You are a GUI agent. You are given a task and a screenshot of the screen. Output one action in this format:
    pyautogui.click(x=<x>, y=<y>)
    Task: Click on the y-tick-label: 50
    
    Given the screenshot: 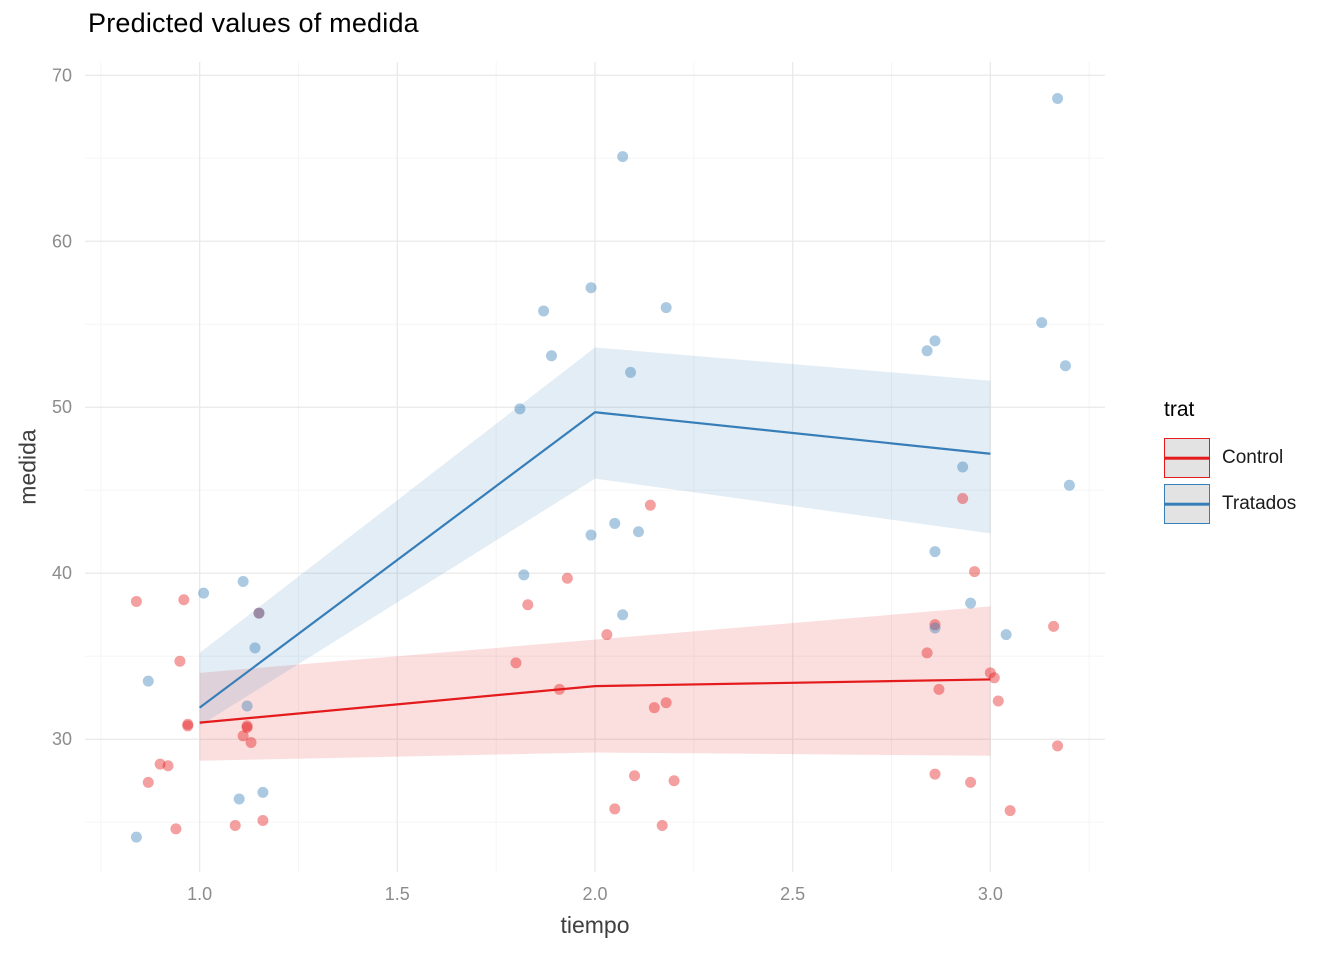 What is the action you would take?
    pyautogui.click(x=62, y=407)
    